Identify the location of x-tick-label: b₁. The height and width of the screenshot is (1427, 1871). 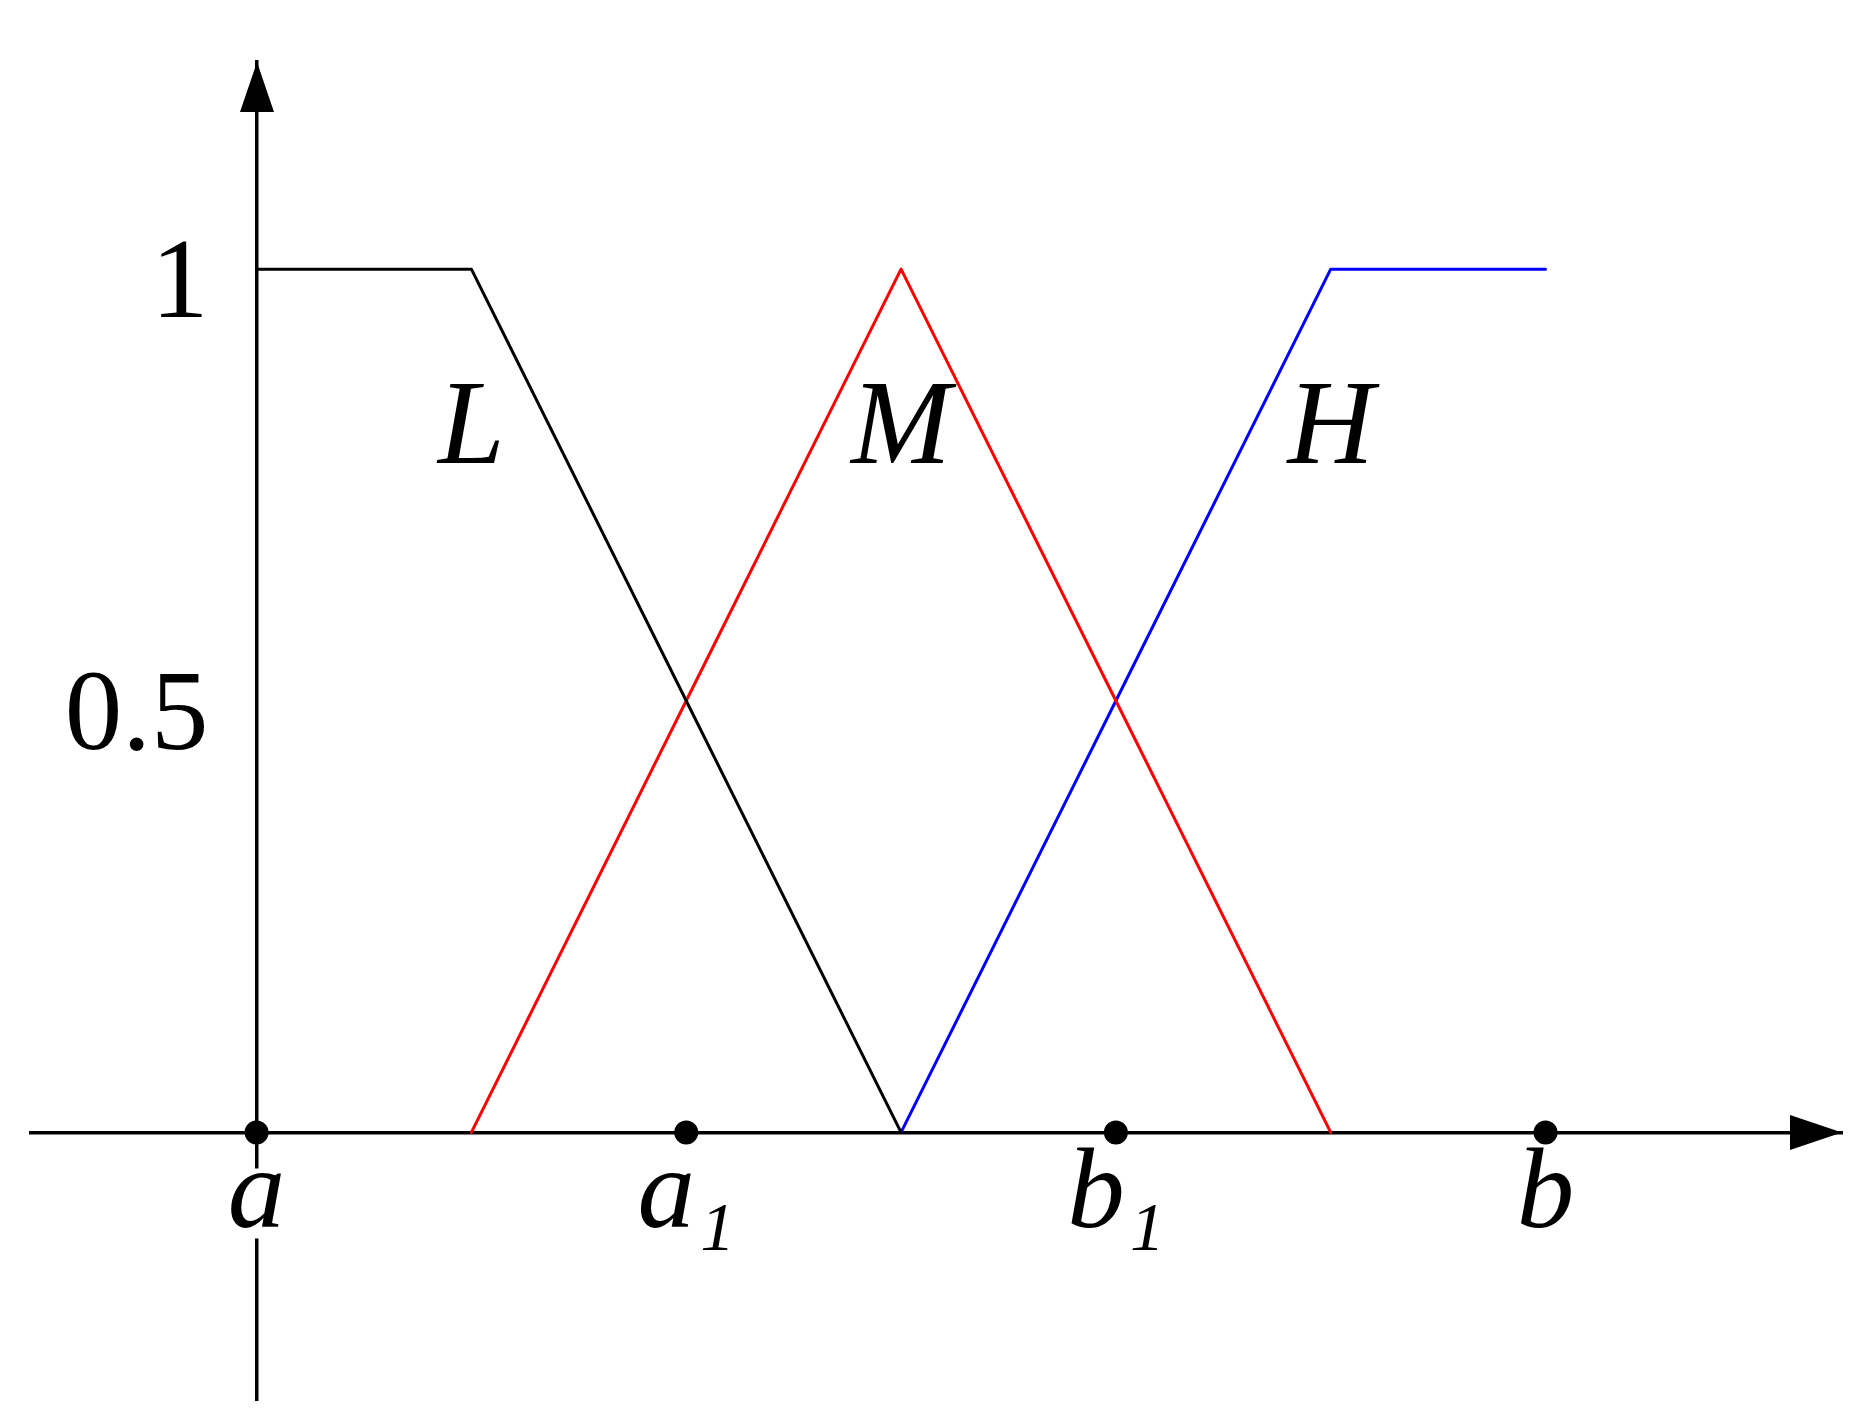
(1116, 1189).